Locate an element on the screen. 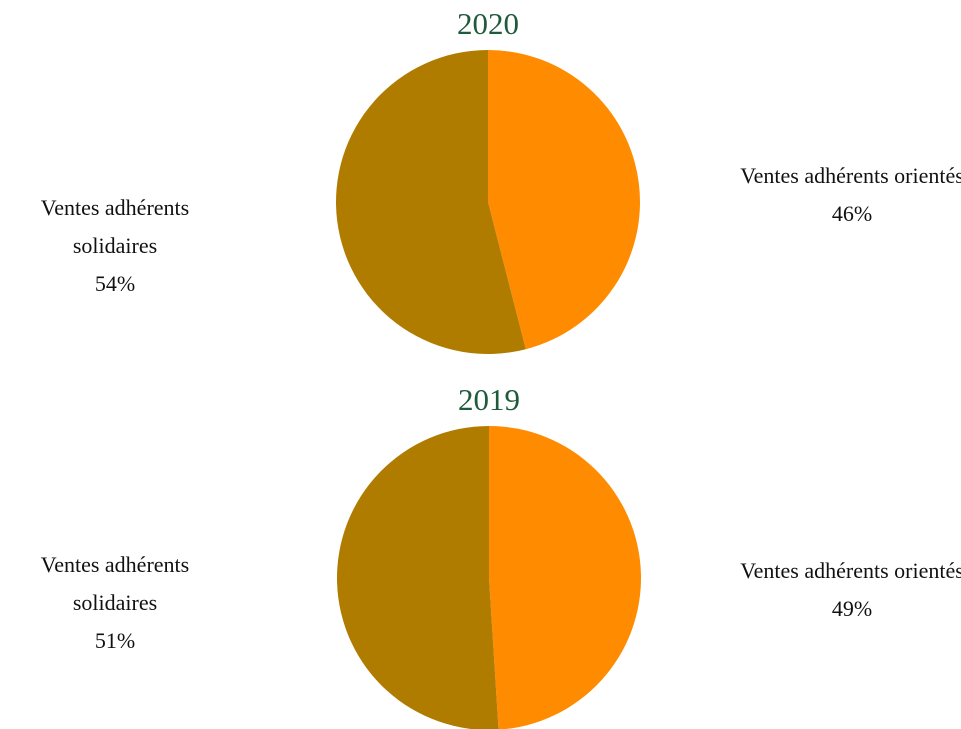 Image resolution: width=961 pixels, height=729 pixels. slice-label: Ventes adhérents solidaires 51% is located at coordinates (115, 603).